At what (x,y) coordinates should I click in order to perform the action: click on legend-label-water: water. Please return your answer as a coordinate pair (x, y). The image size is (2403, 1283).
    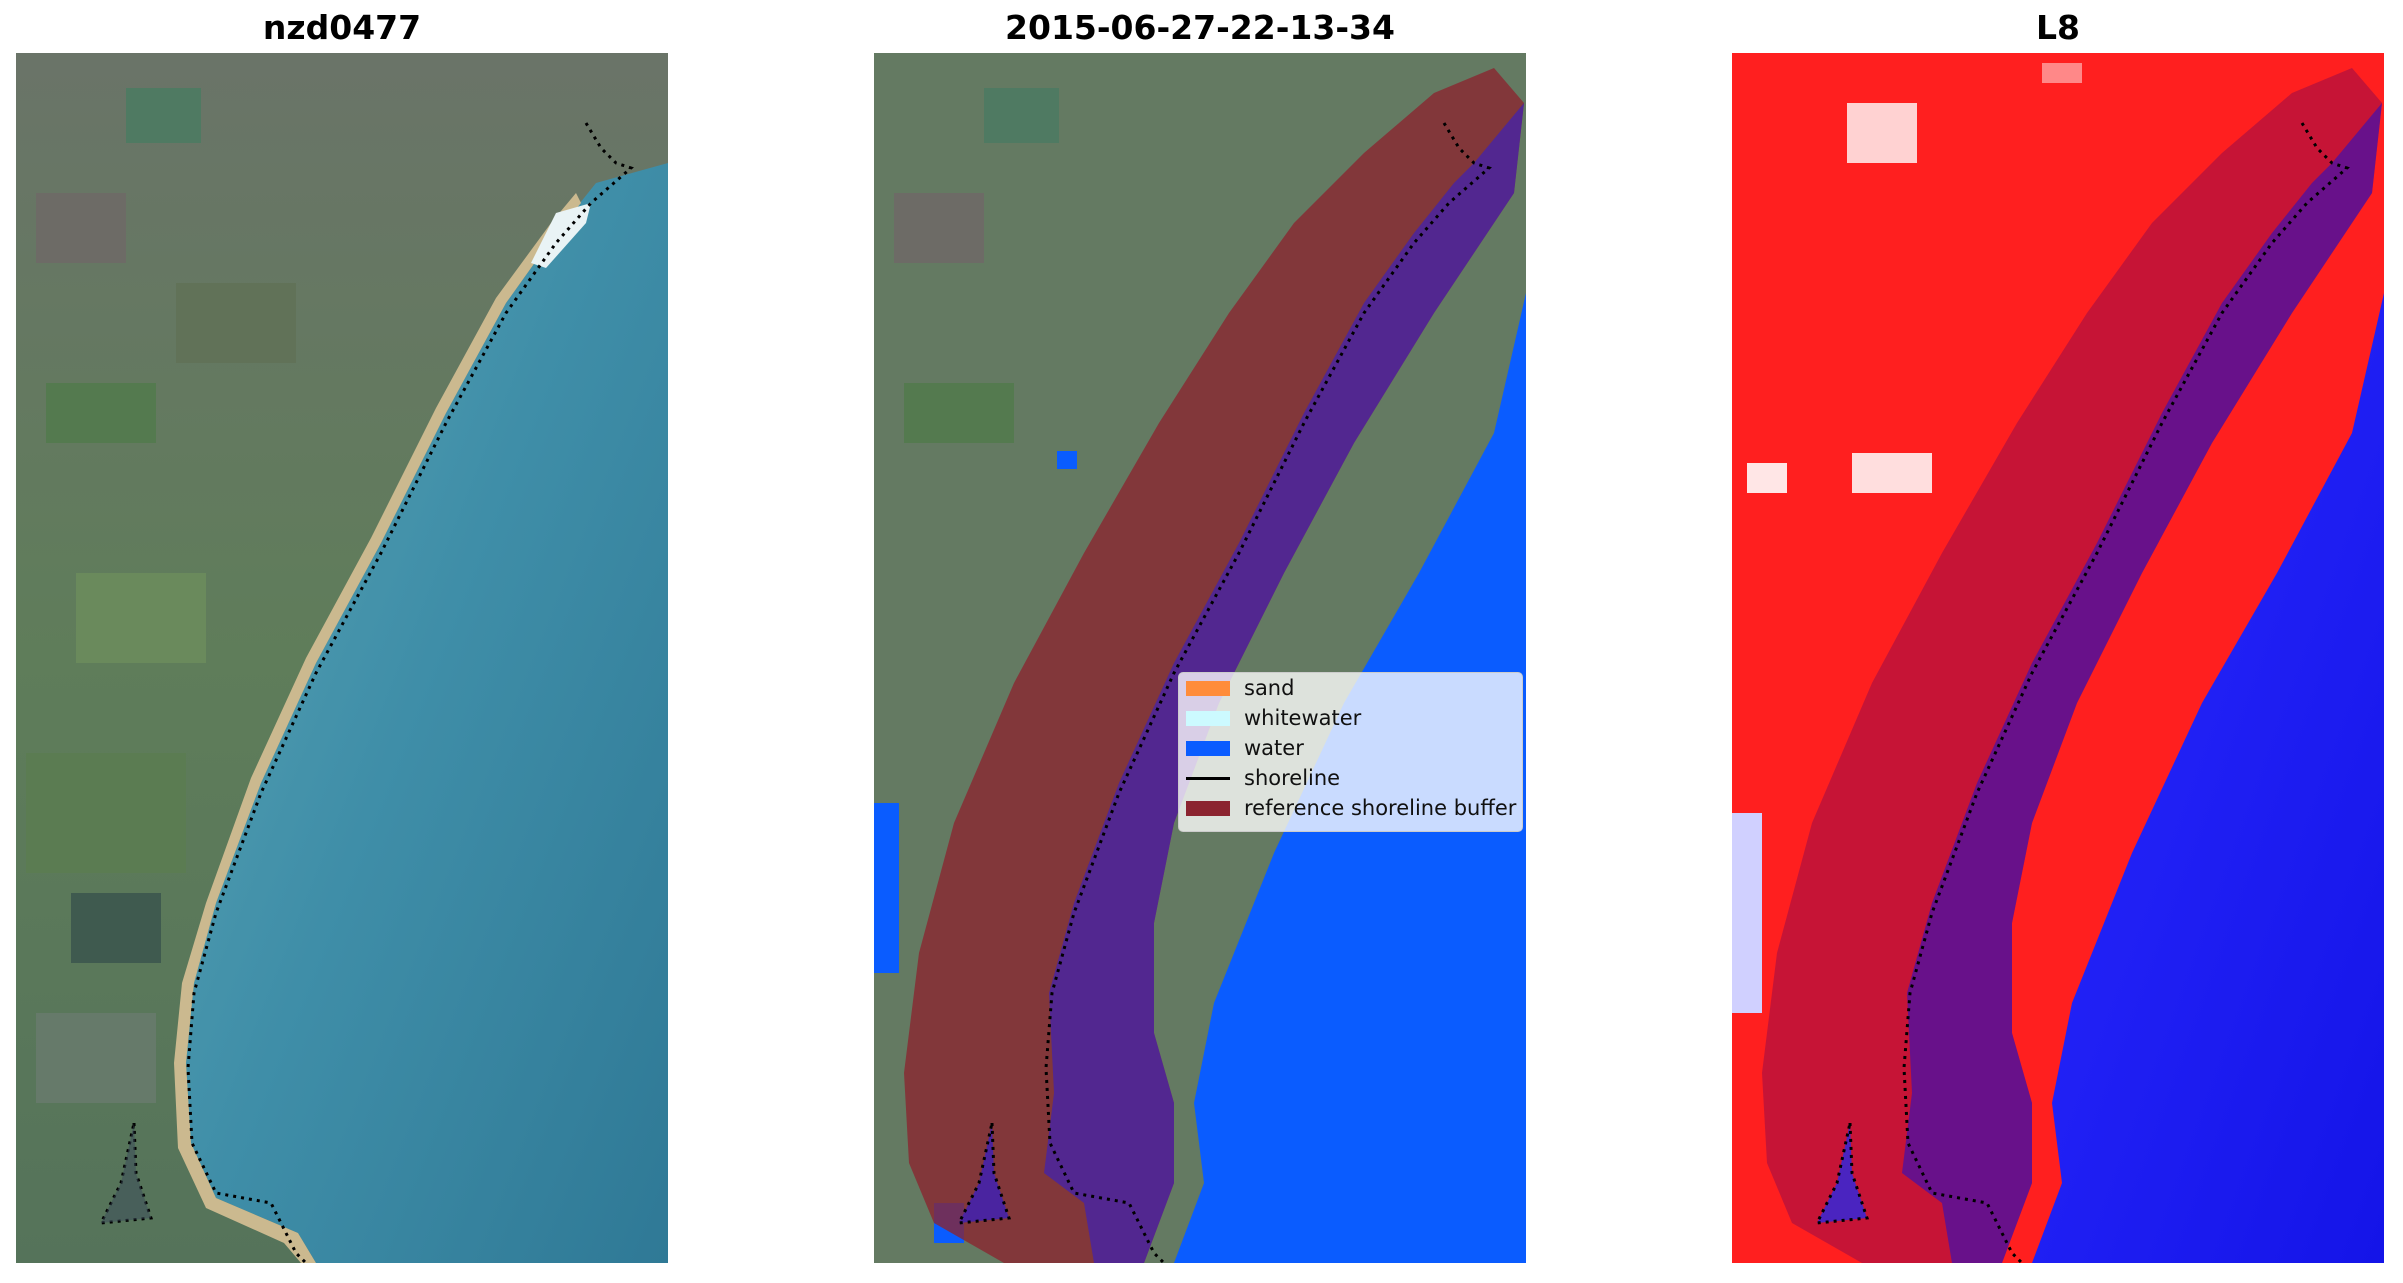
    Looking at the image, I should click on (1274, 748).